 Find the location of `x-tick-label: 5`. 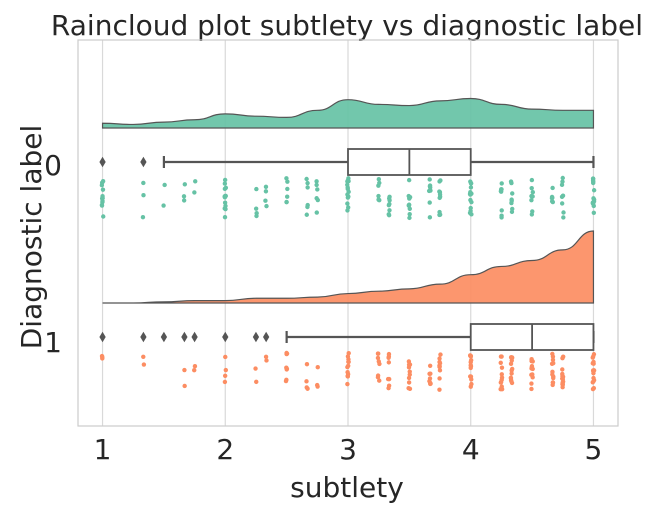

x-tick-label: 5 is located at coordinates (594, 449).